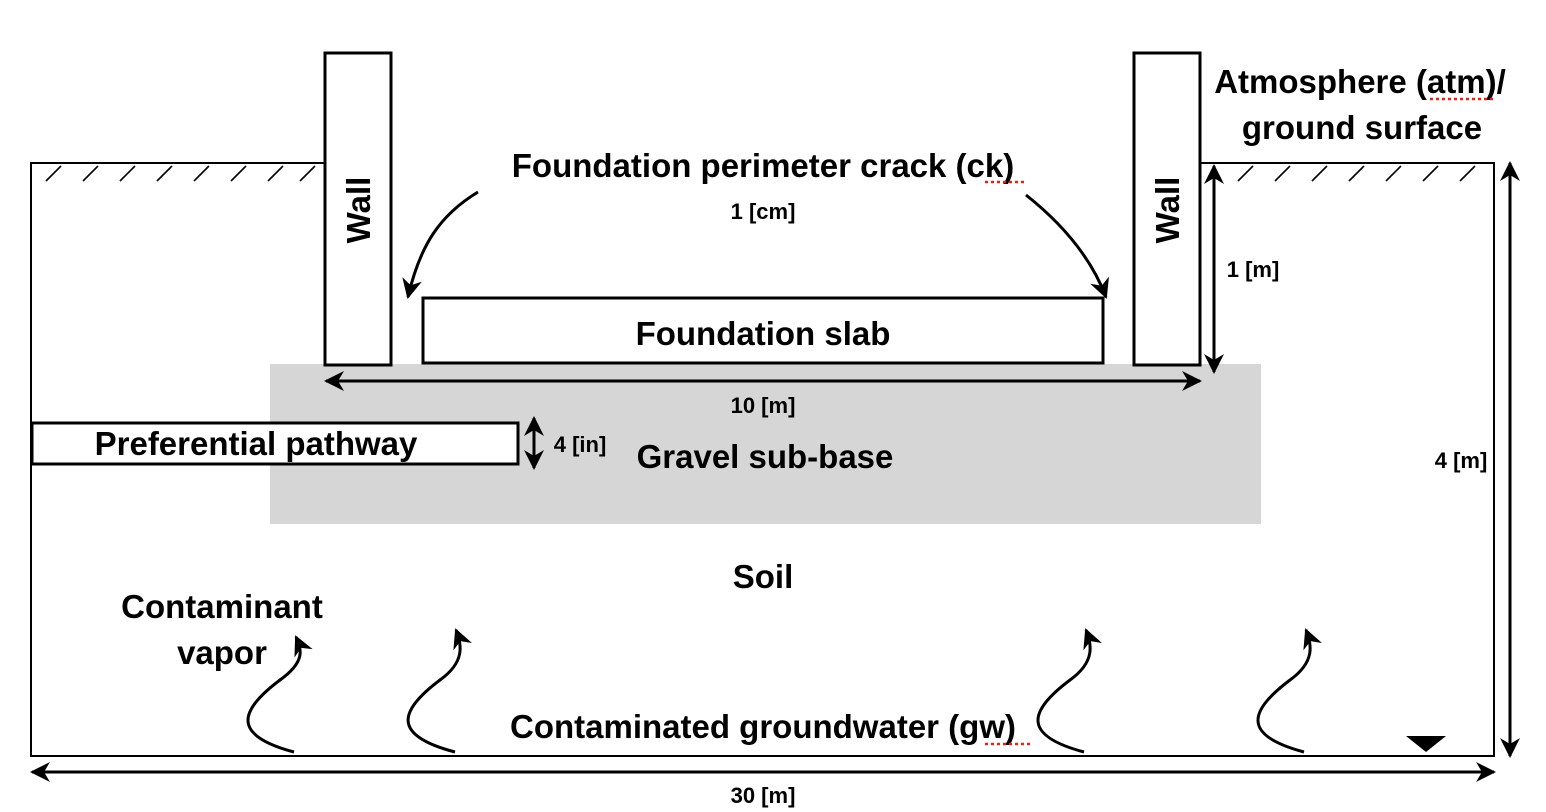  I want to click on pathway-height-label: 4 [in], so click(580, 444).